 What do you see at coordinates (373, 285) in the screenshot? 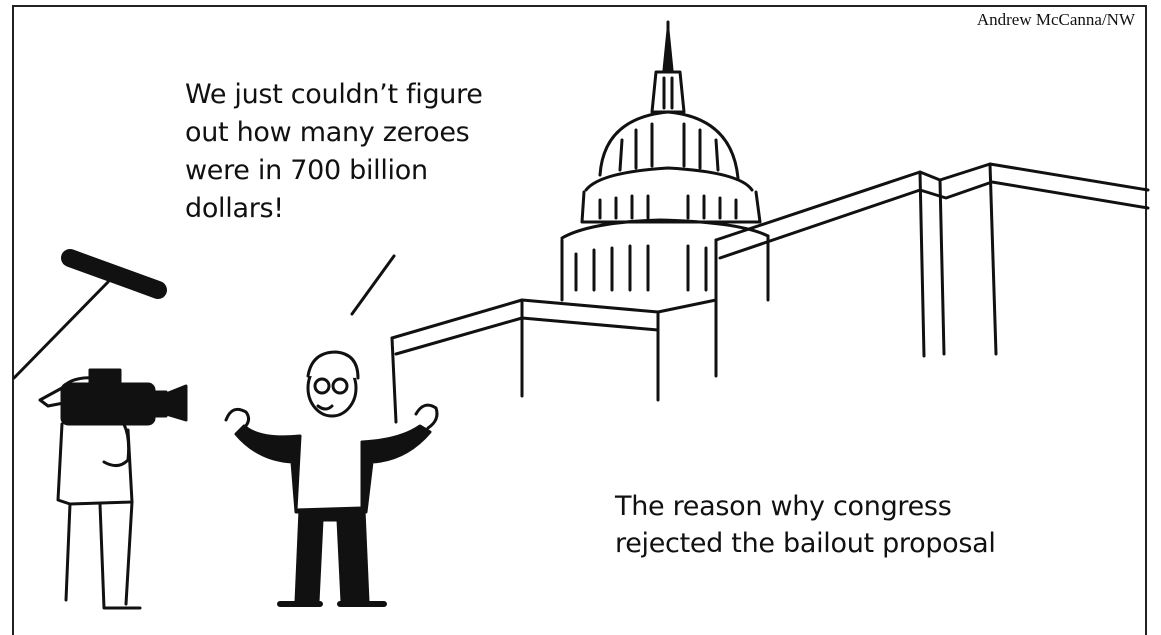
I see `speech-line` at bounding box center [373, 285].